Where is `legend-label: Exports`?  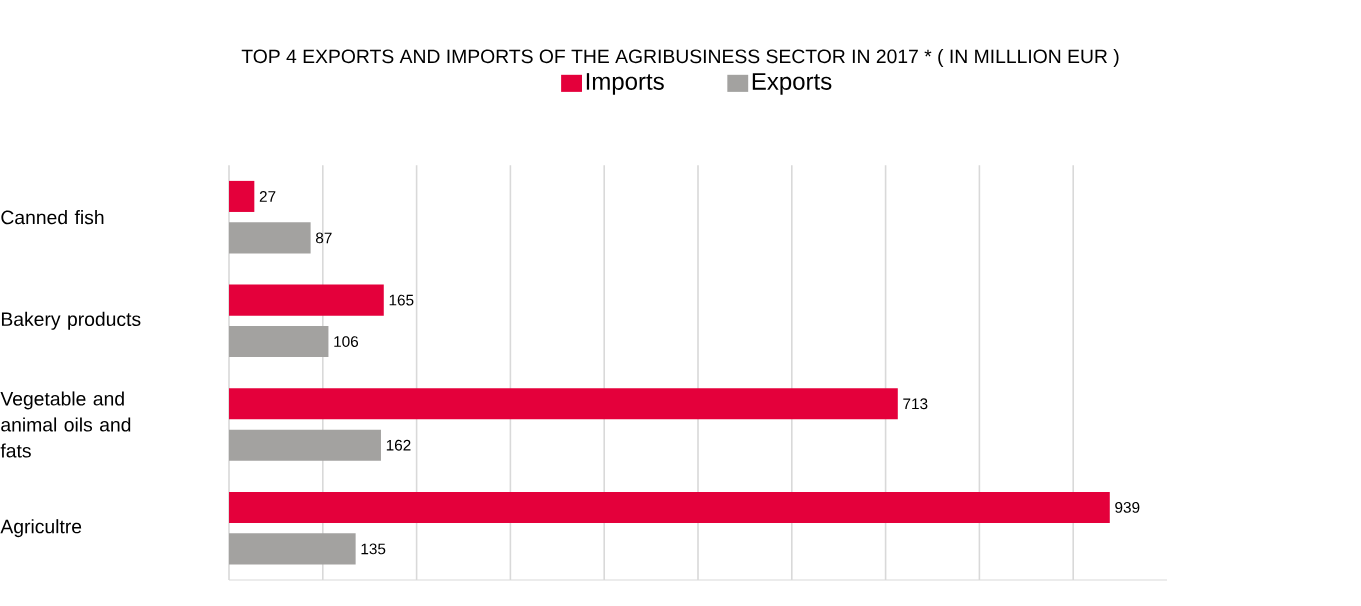
legend-label: Exports is located at coordinates (792, 84).